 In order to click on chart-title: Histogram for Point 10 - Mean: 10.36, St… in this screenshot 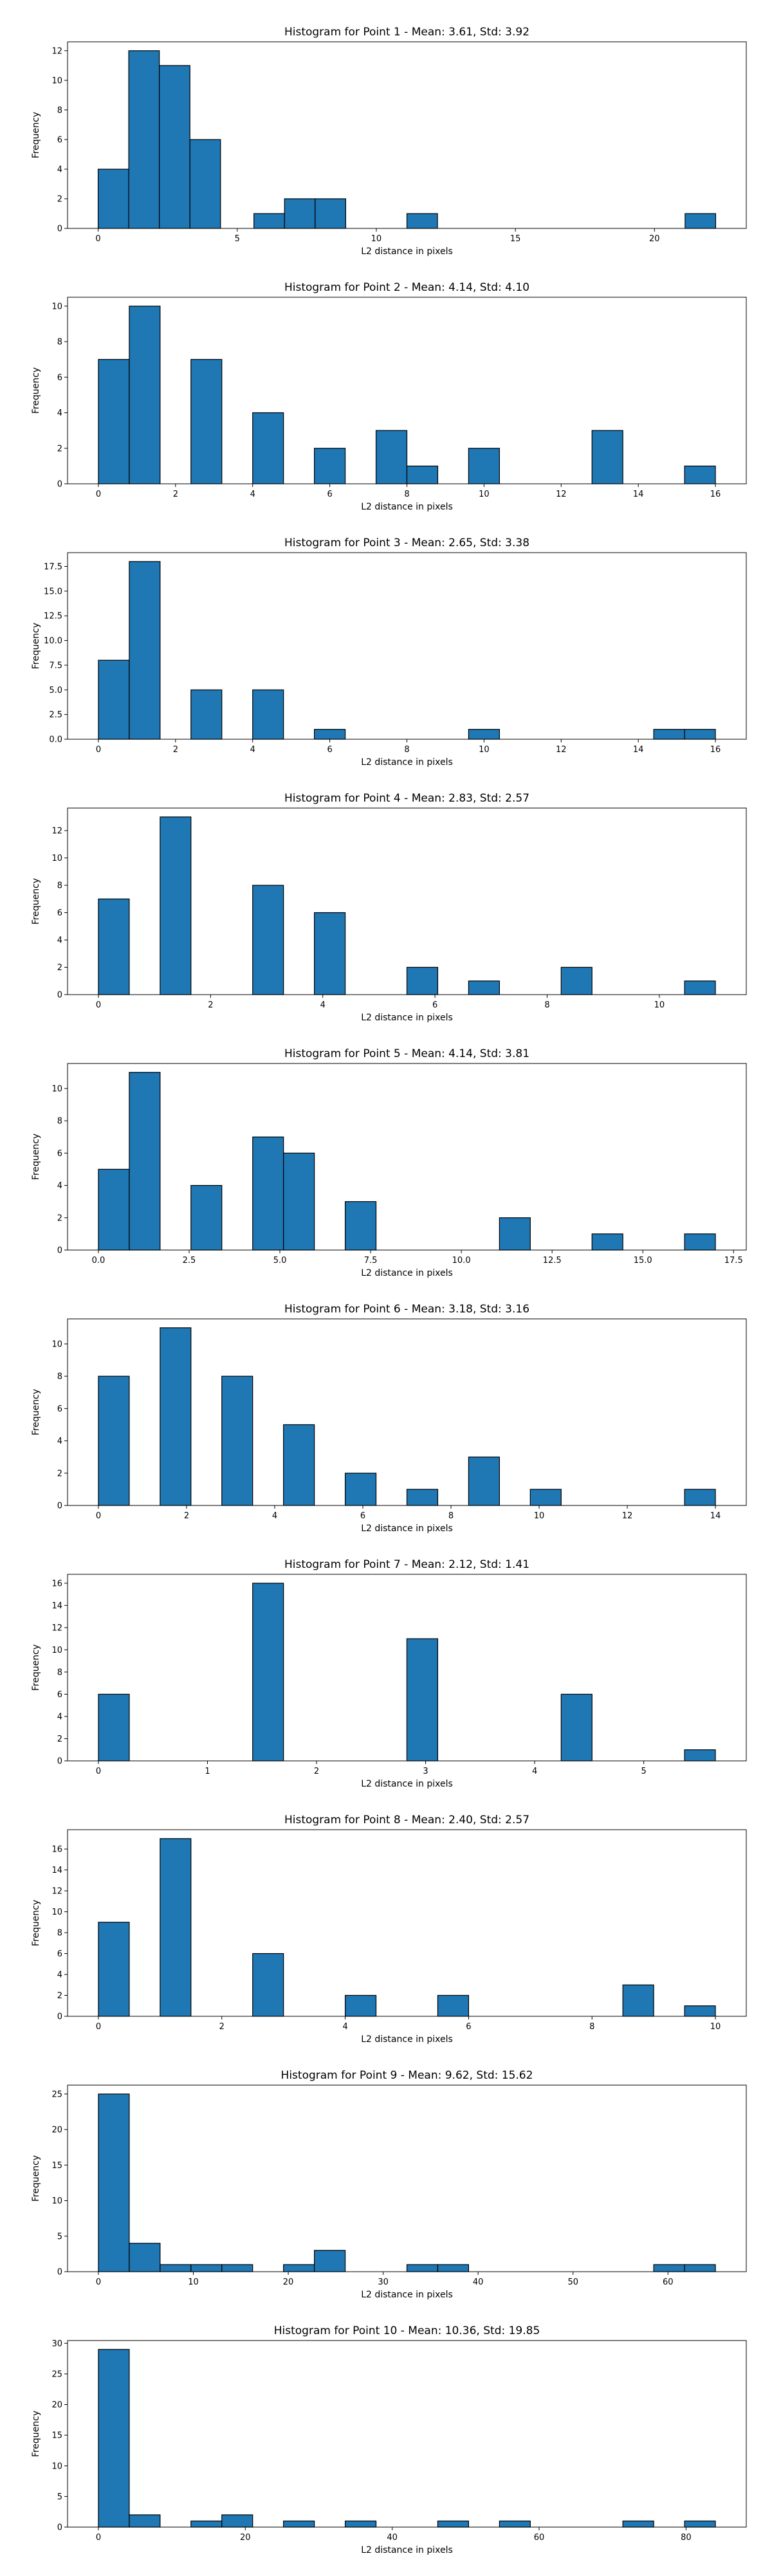, I will do `click(407, 2330)`.